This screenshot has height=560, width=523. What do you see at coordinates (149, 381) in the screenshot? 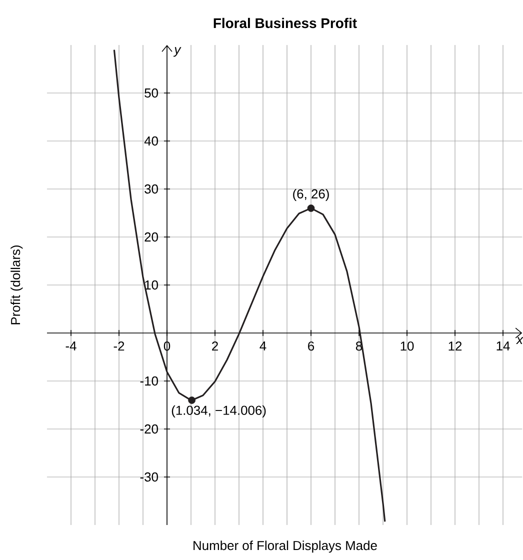
I see `y-tick-label: -10` at bounding box center [149, 381].